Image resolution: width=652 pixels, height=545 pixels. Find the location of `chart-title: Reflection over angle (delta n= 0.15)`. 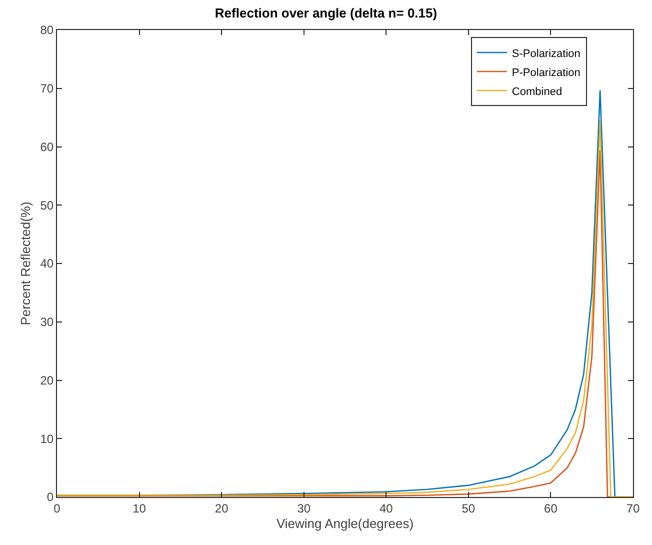

chart-title: Reflection over angle (delta n= 0.15) is located at coordinates (326, 12).